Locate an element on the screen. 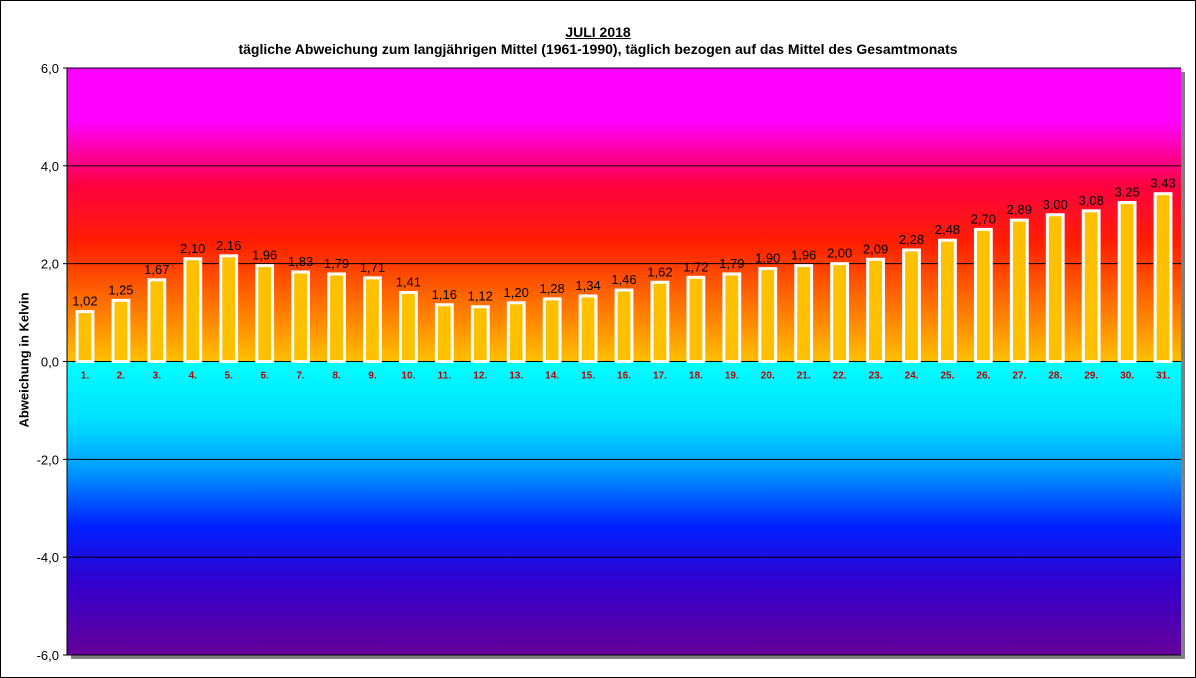  x-tick-label: 6. is located at coordinates (264, 376).